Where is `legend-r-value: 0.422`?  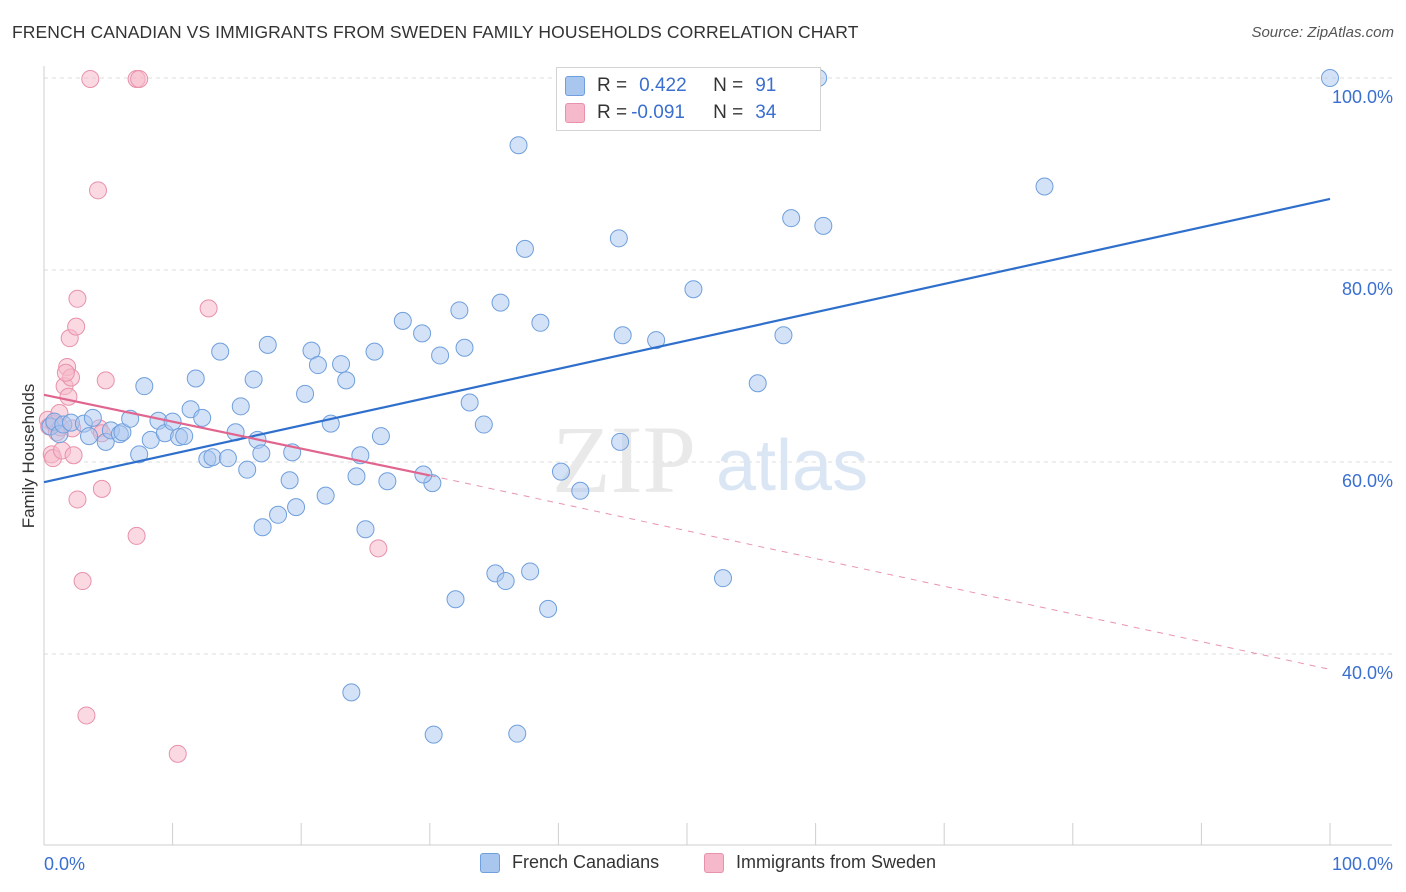
legend-r-value: 0.422 is located at coordinates (663, 85).